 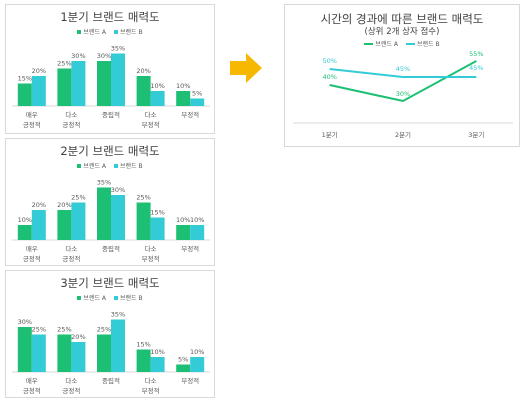 I want to click on trend-chart-subtitle: (상위 2개 상자 점수), so click(x=402, y=32).